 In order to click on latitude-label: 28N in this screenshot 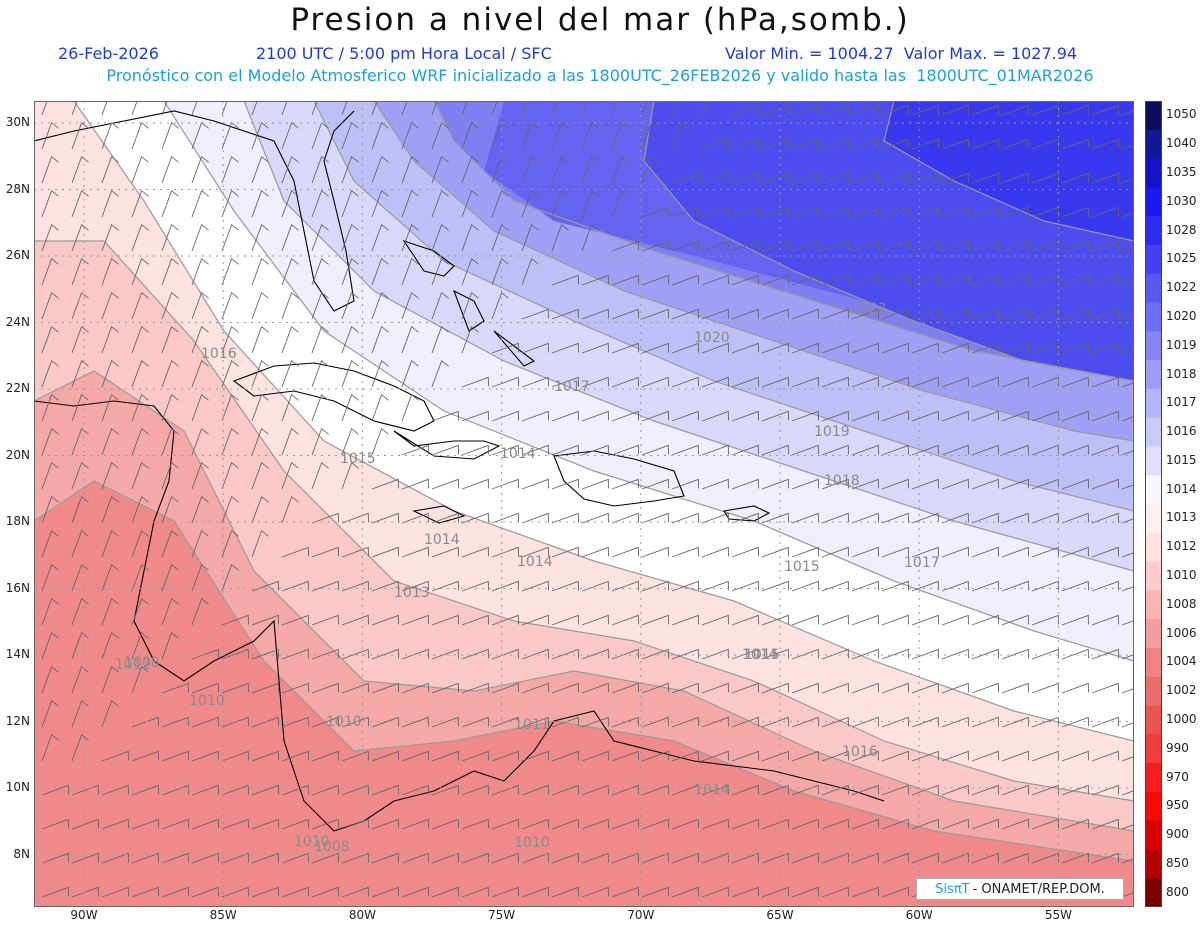, I will do `click(17, 188)`.